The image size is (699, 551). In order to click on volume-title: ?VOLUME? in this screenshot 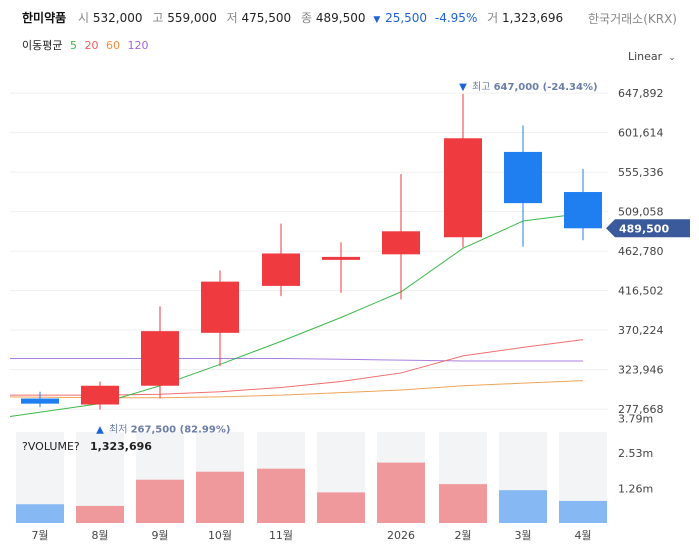, I will do `click(51, 446)`.